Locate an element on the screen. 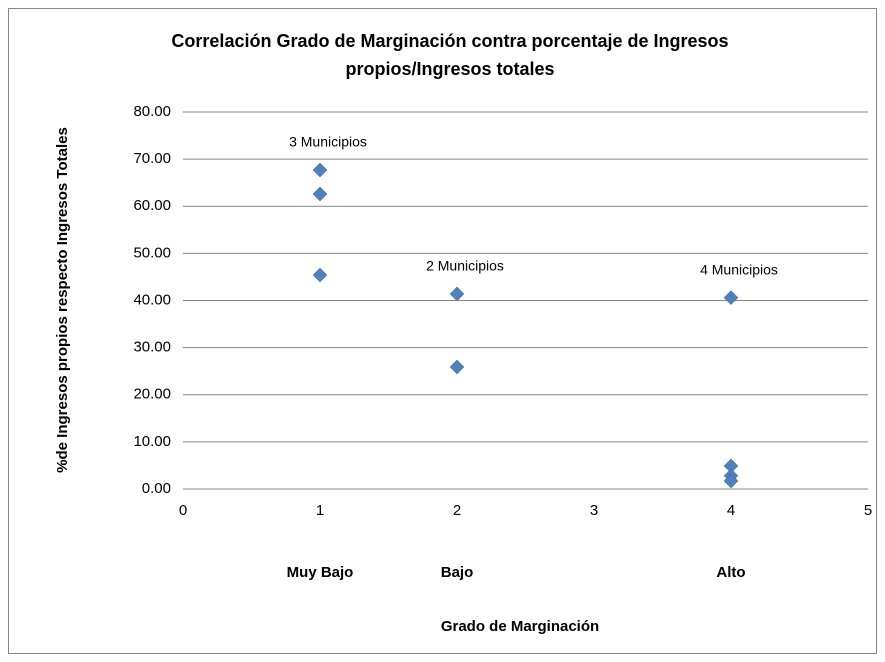 Image resolution: width=885 pixels, height=662 pixels. category-label: Muy Bajo is located at coordinates (320, 572).